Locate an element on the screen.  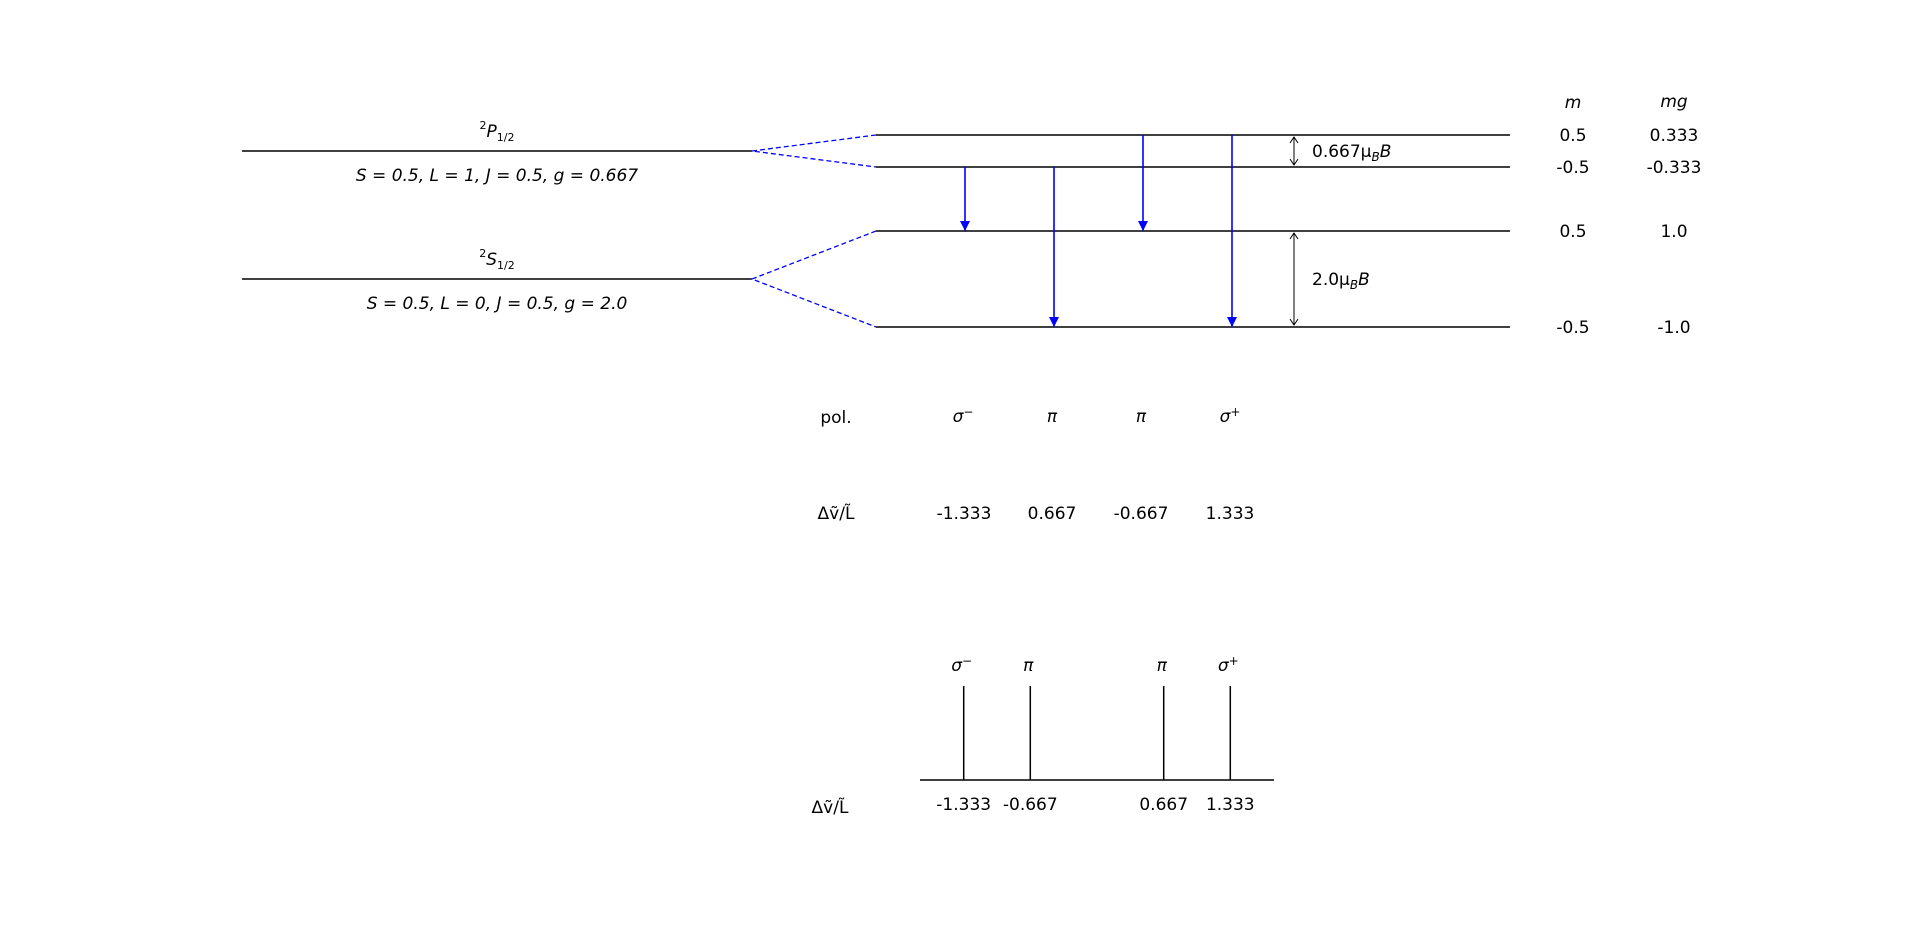
shift-value-1: -1.333 is located at coordinates (964, 514).